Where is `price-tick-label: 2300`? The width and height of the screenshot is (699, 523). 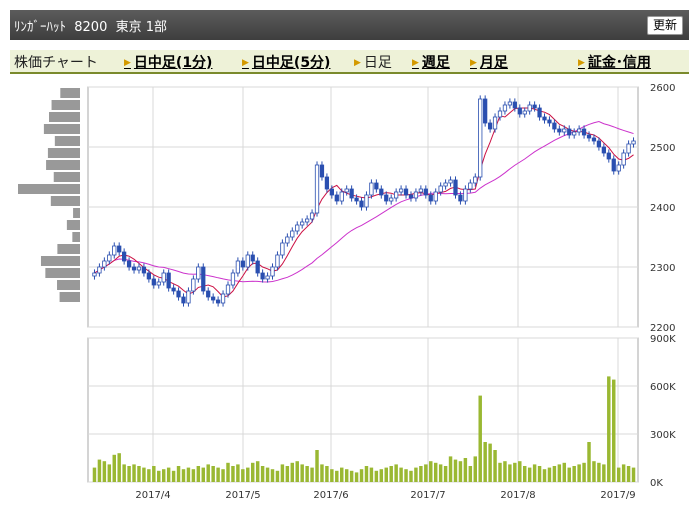 price-tick-label: 2300 is located at coordinates (662, 268).